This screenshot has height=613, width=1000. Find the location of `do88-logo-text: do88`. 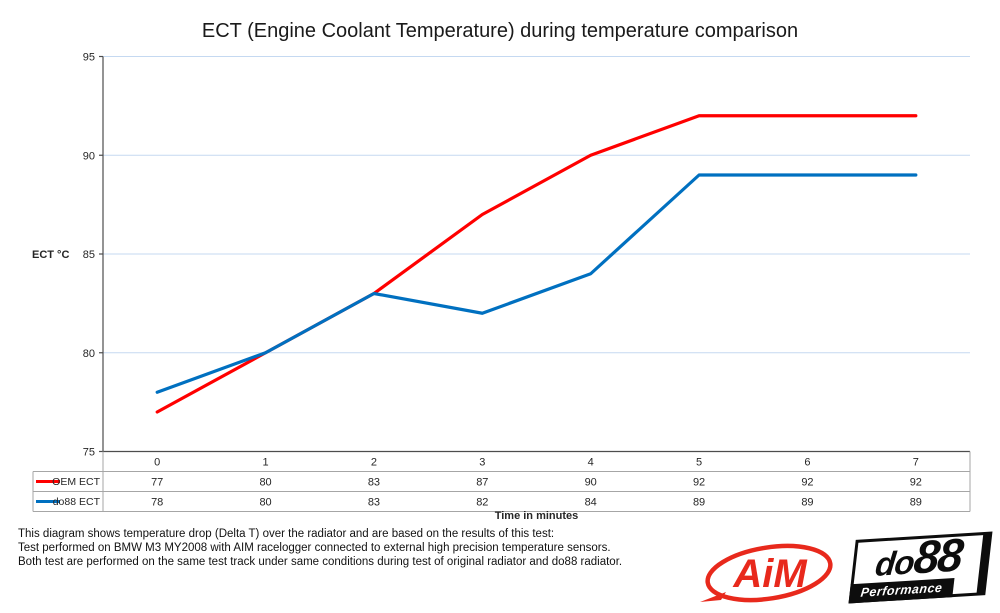

do88-logo-text: do88 is located at coordinates (918, 557).